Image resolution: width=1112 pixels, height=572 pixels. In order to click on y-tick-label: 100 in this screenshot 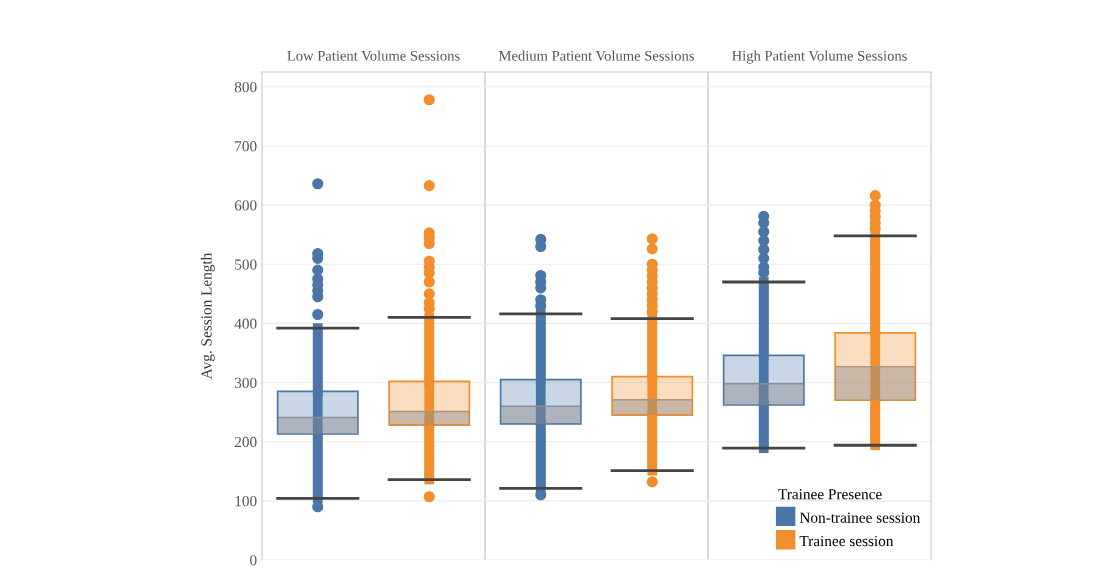, I will do `click(246, 501)`.